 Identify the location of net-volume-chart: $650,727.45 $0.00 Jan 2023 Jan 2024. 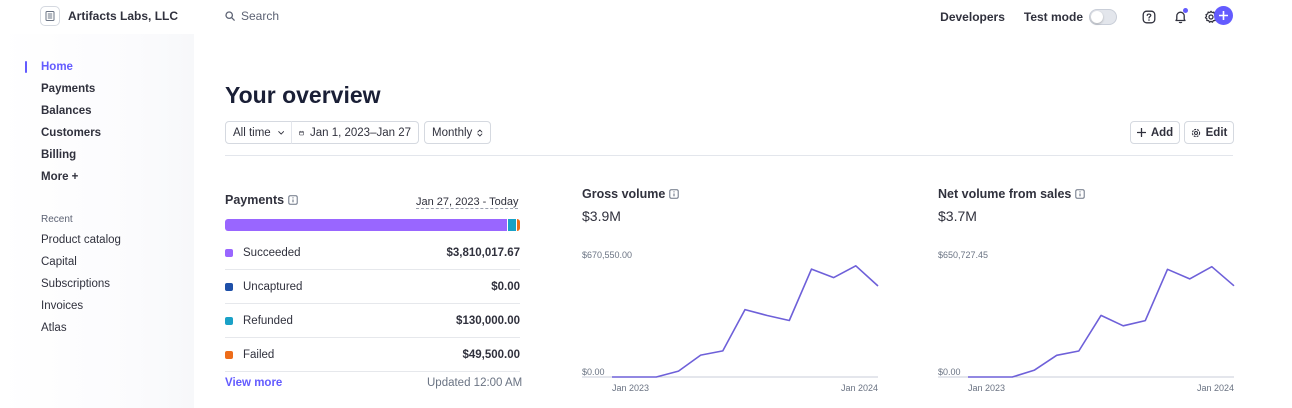
(1088, 321).